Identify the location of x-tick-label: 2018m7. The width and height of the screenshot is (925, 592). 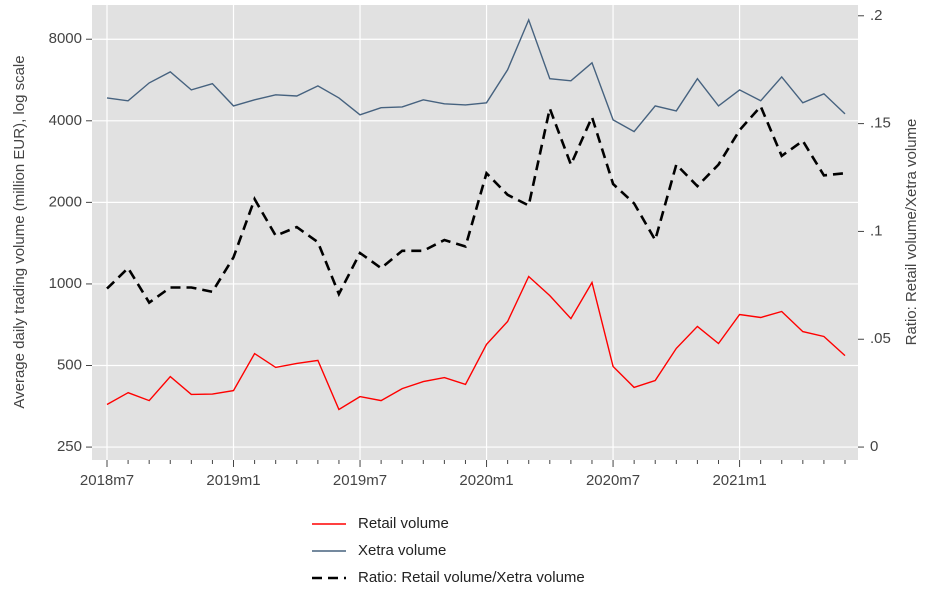
(107, 480).